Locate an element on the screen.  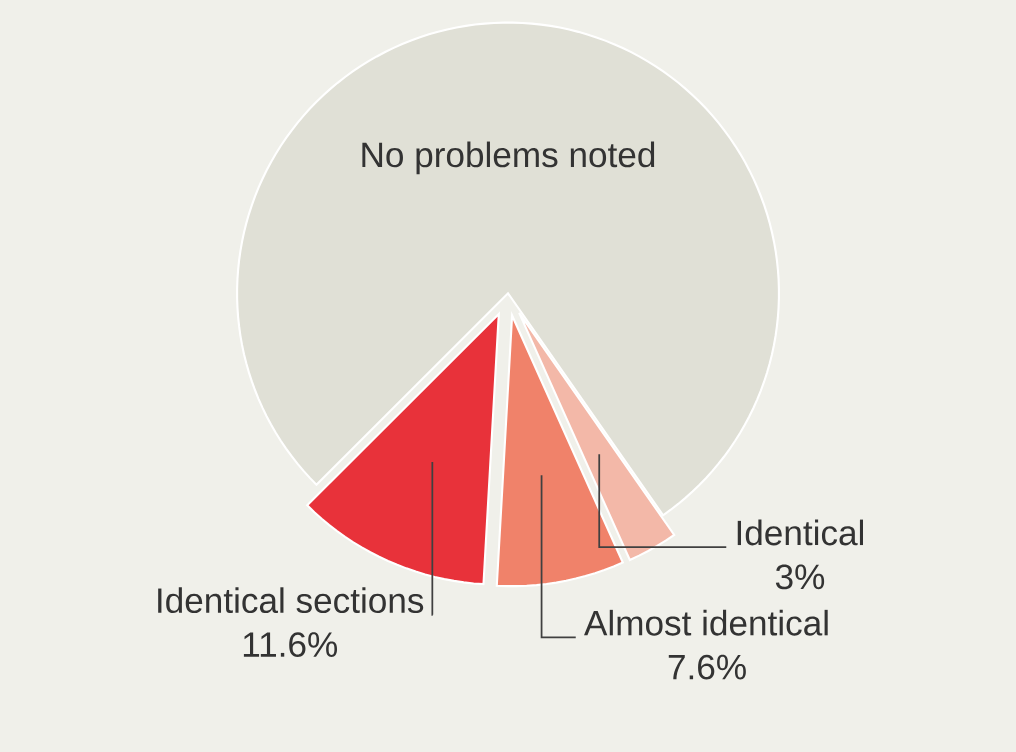
data-label: 11.6% is located at coordinates (290, 645).